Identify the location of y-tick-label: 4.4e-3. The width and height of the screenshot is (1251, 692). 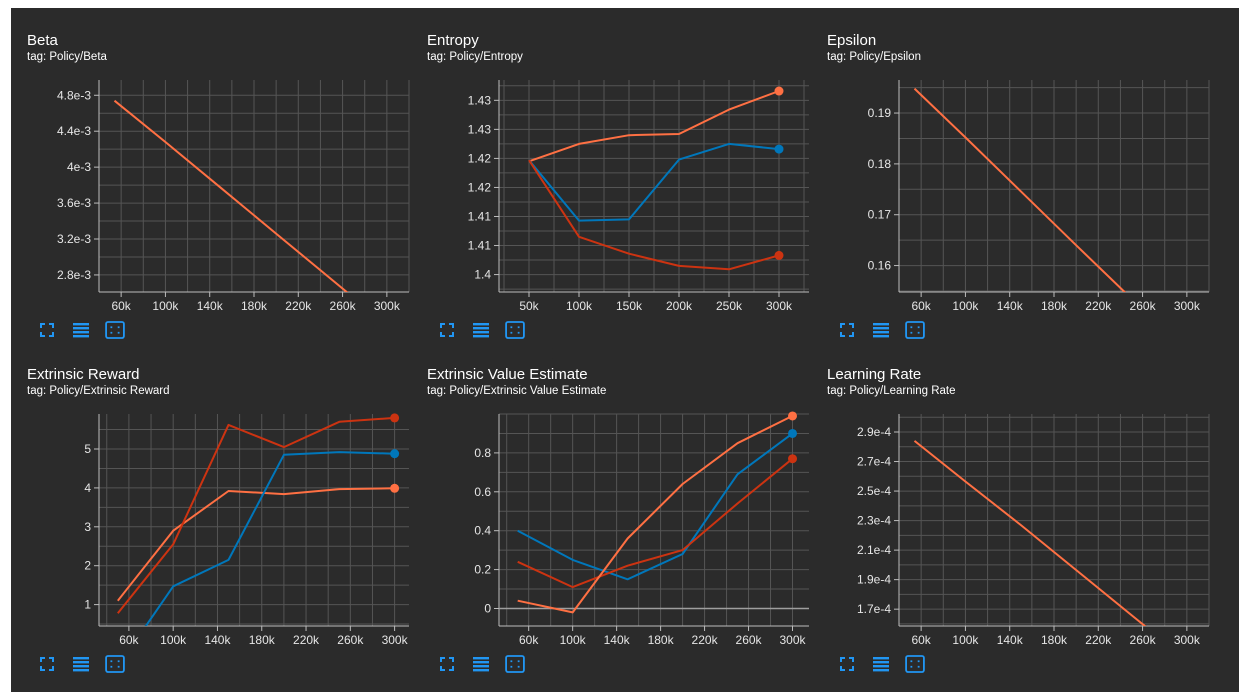
(74, 131).